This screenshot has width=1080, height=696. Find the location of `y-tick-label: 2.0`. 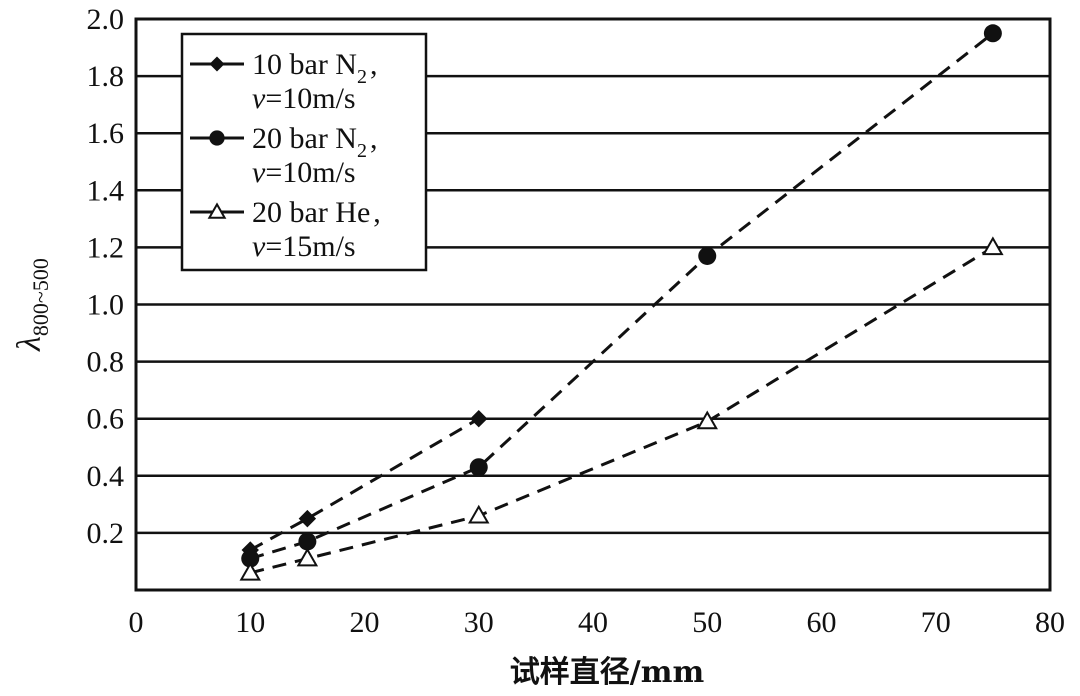

y-tick-label: 2.0 is located at coordinates (106, 19).